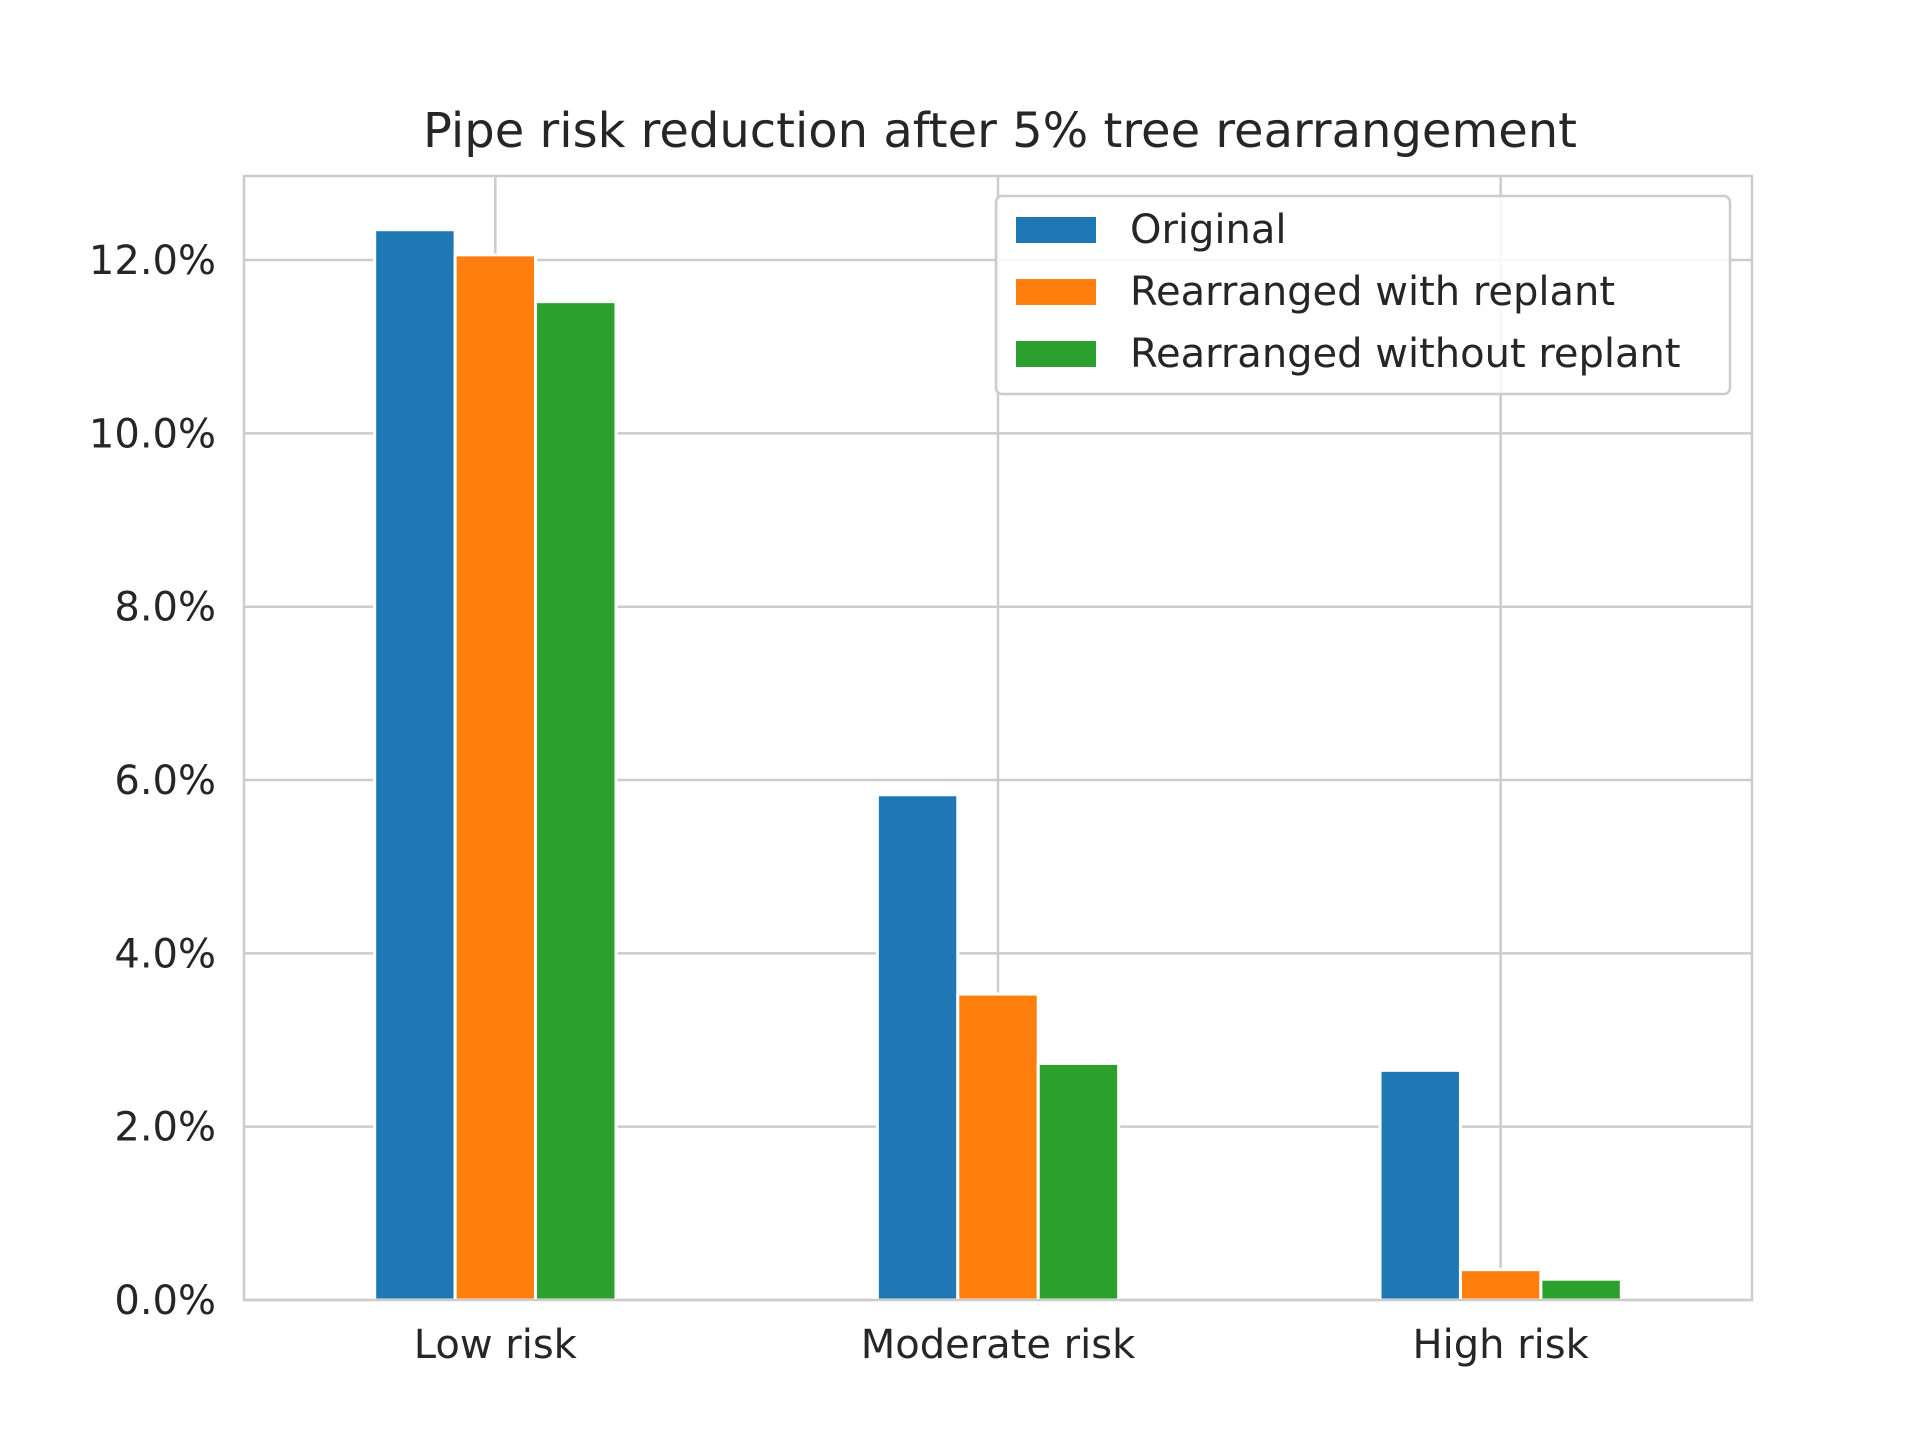 The height and width of the screenshot is (1440, 1920). Describe the element at coordinates (165, 954) in the screenshot. I see `y-tick-label: 4.0%` at that location.